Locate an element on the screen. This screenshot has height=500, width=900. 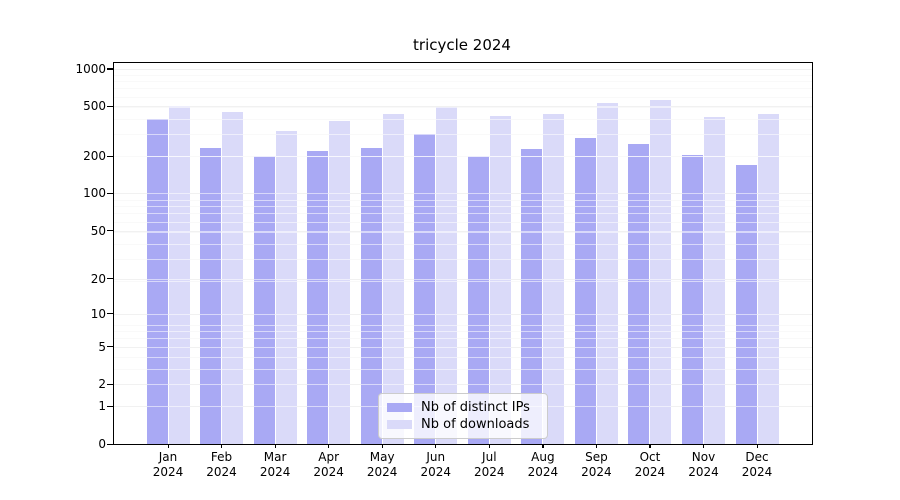
x-axis-tick-label: Apr 2024 is located at coordinates (329, 465).